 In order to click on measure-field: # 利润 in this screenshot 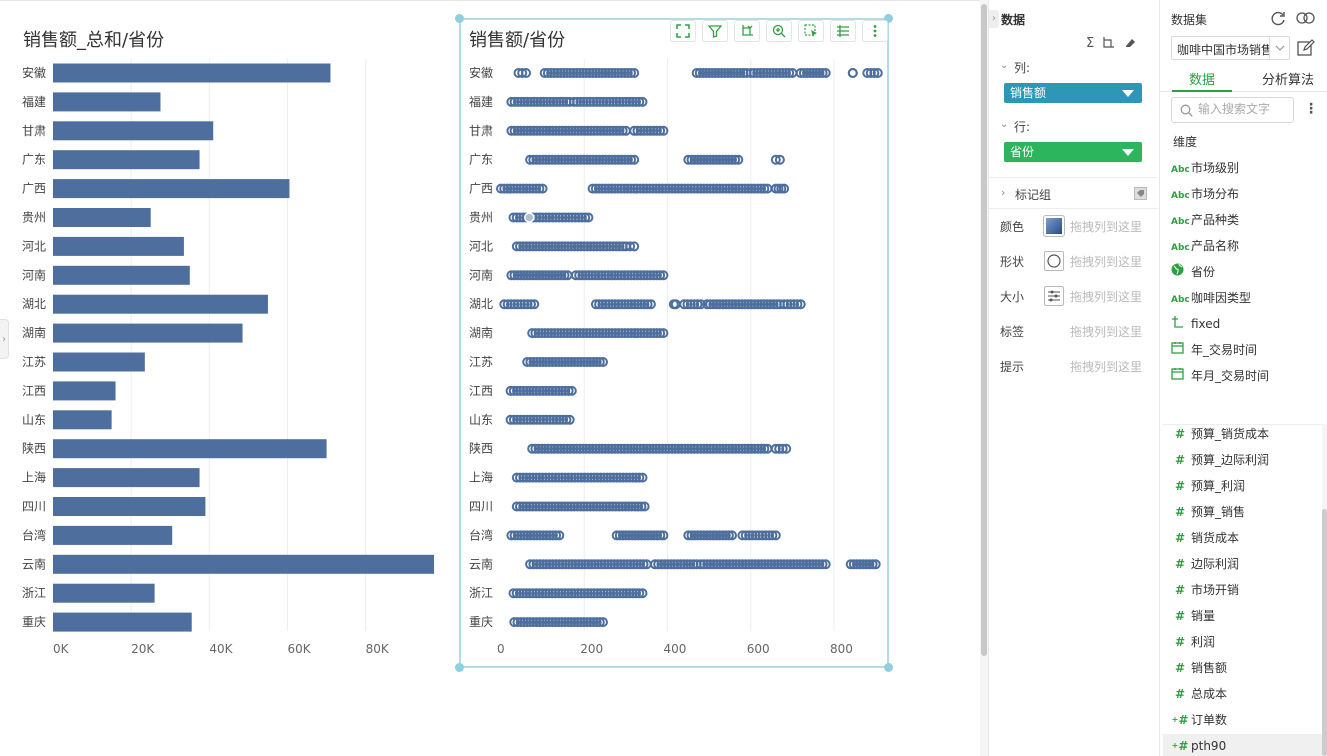, I will do `click(1243, 642)`.